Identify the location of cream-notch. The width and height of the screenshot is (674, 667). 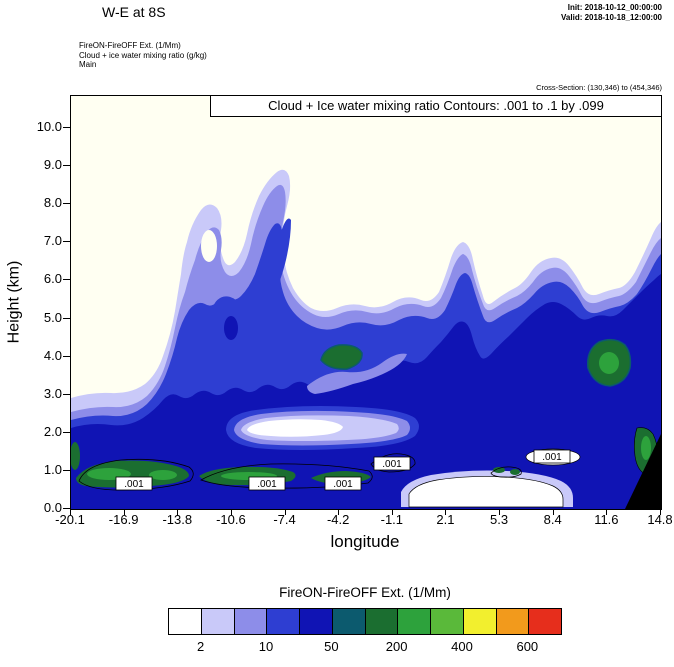
(209, 246).